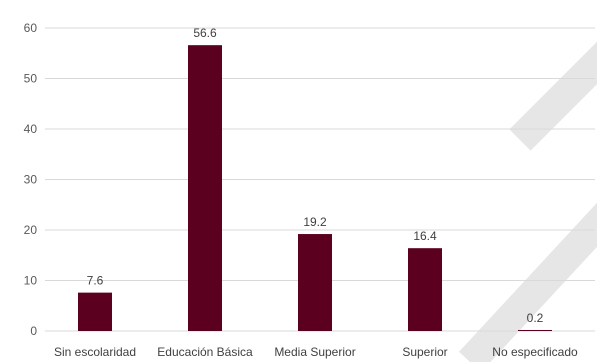 The height and width of the screenshot is (362, 597). What do you see at coordinates (425, 236) in the screenshot?
I see `data-label: 16.4` at bounding box center [425, 236].